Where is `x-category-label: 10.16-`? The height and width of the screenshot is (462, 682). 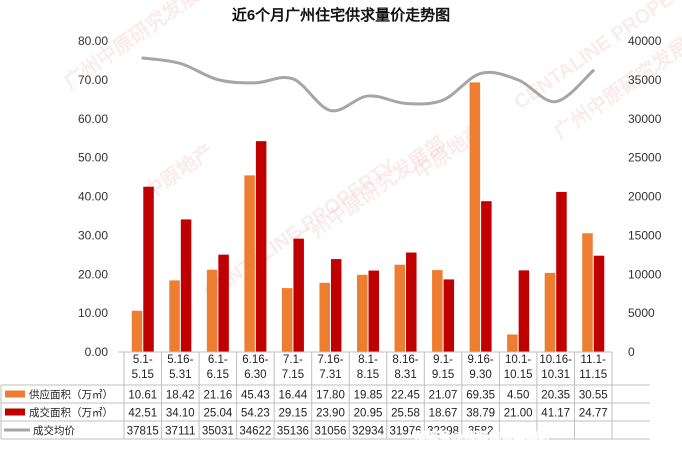 x-category-label: 10.16- is located at coordinates (555, 360).